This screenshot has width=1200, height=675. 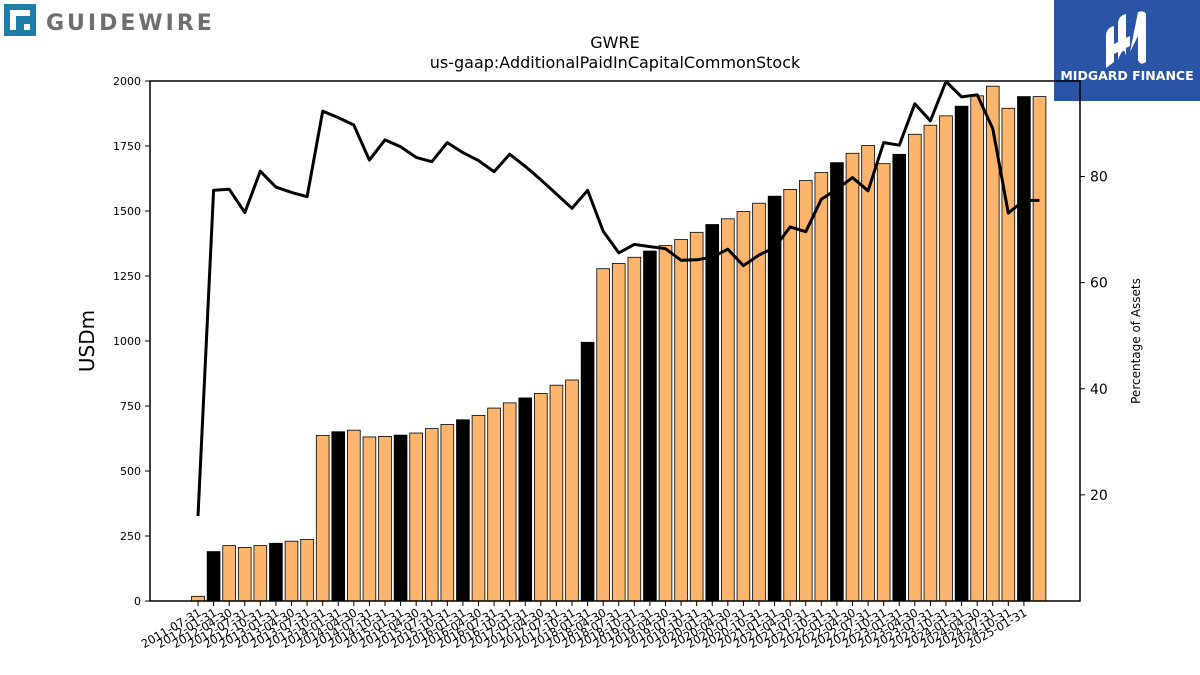 I want to click on y-tick-label: 2000, so click(x=127, y=81).